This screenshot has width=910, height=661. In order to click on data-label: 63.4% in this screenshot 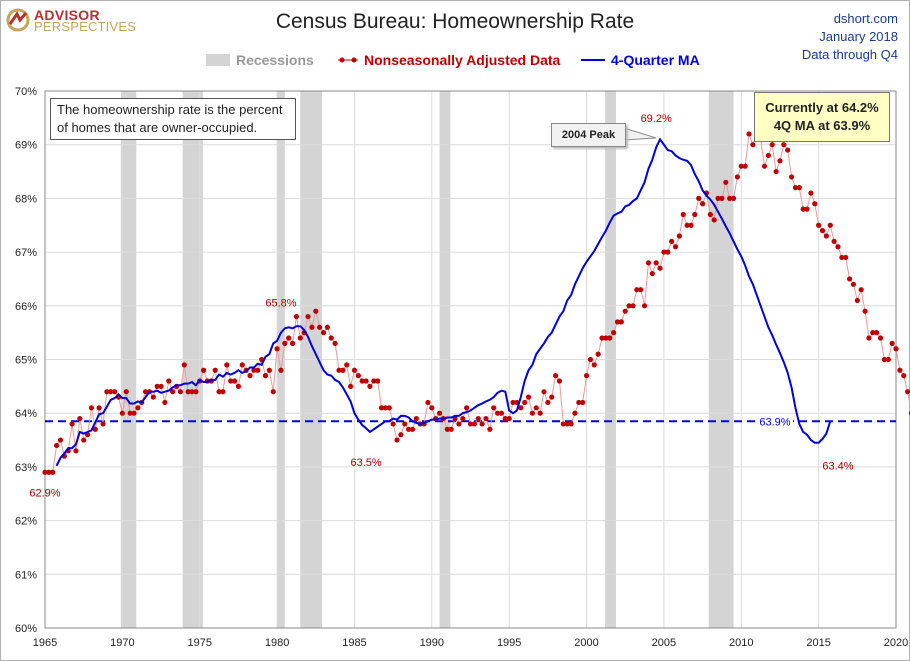, I will do `click(837, 466)`.